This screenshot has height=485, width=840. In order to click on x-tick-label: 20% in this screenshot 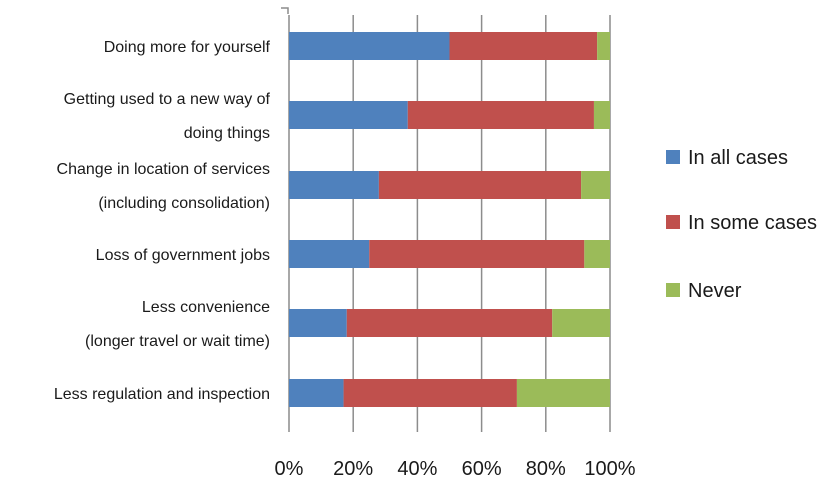, I will do `click(353, 469)`.